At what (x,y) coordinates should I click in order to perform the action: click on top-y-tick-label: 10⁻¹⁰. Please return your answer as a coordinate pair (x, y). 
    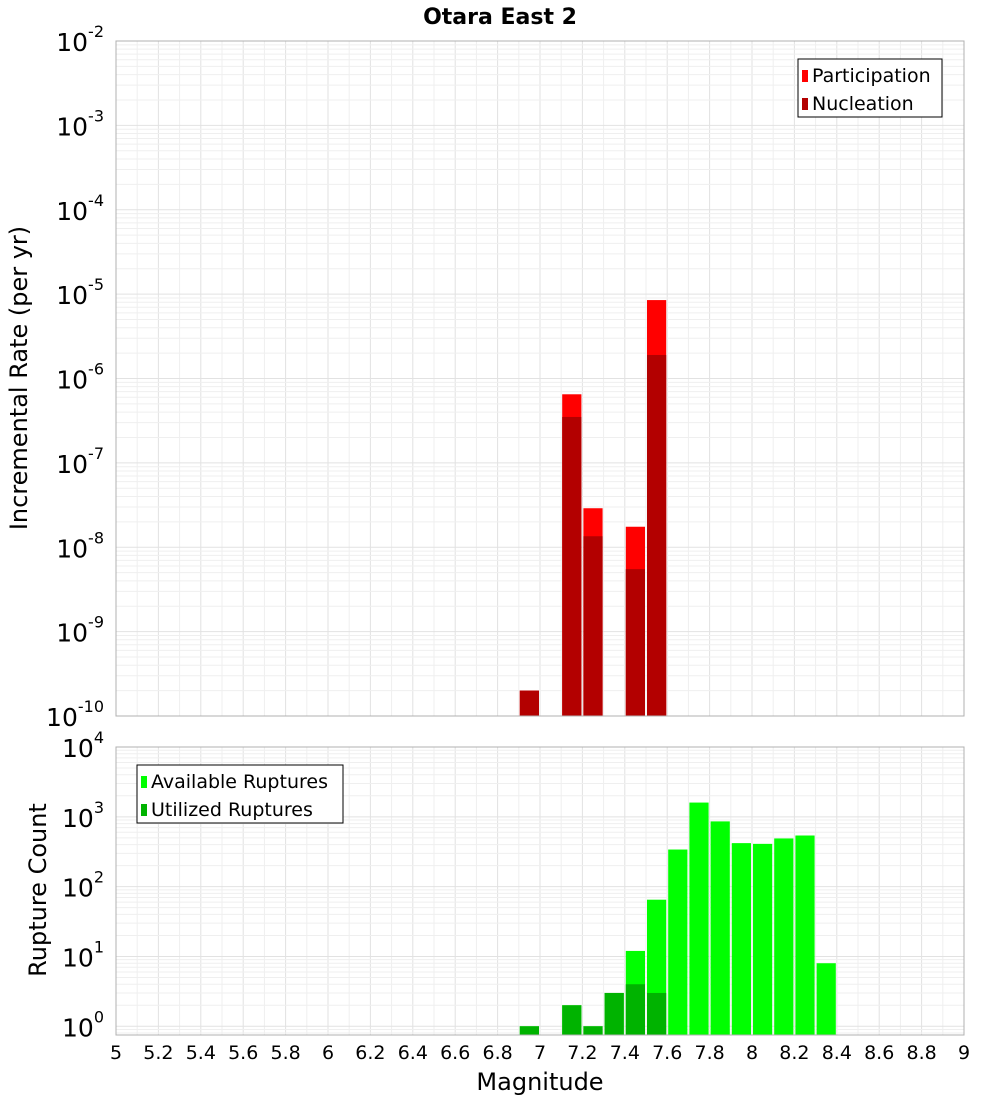
    Looking at the image, I should click on (75, 714).